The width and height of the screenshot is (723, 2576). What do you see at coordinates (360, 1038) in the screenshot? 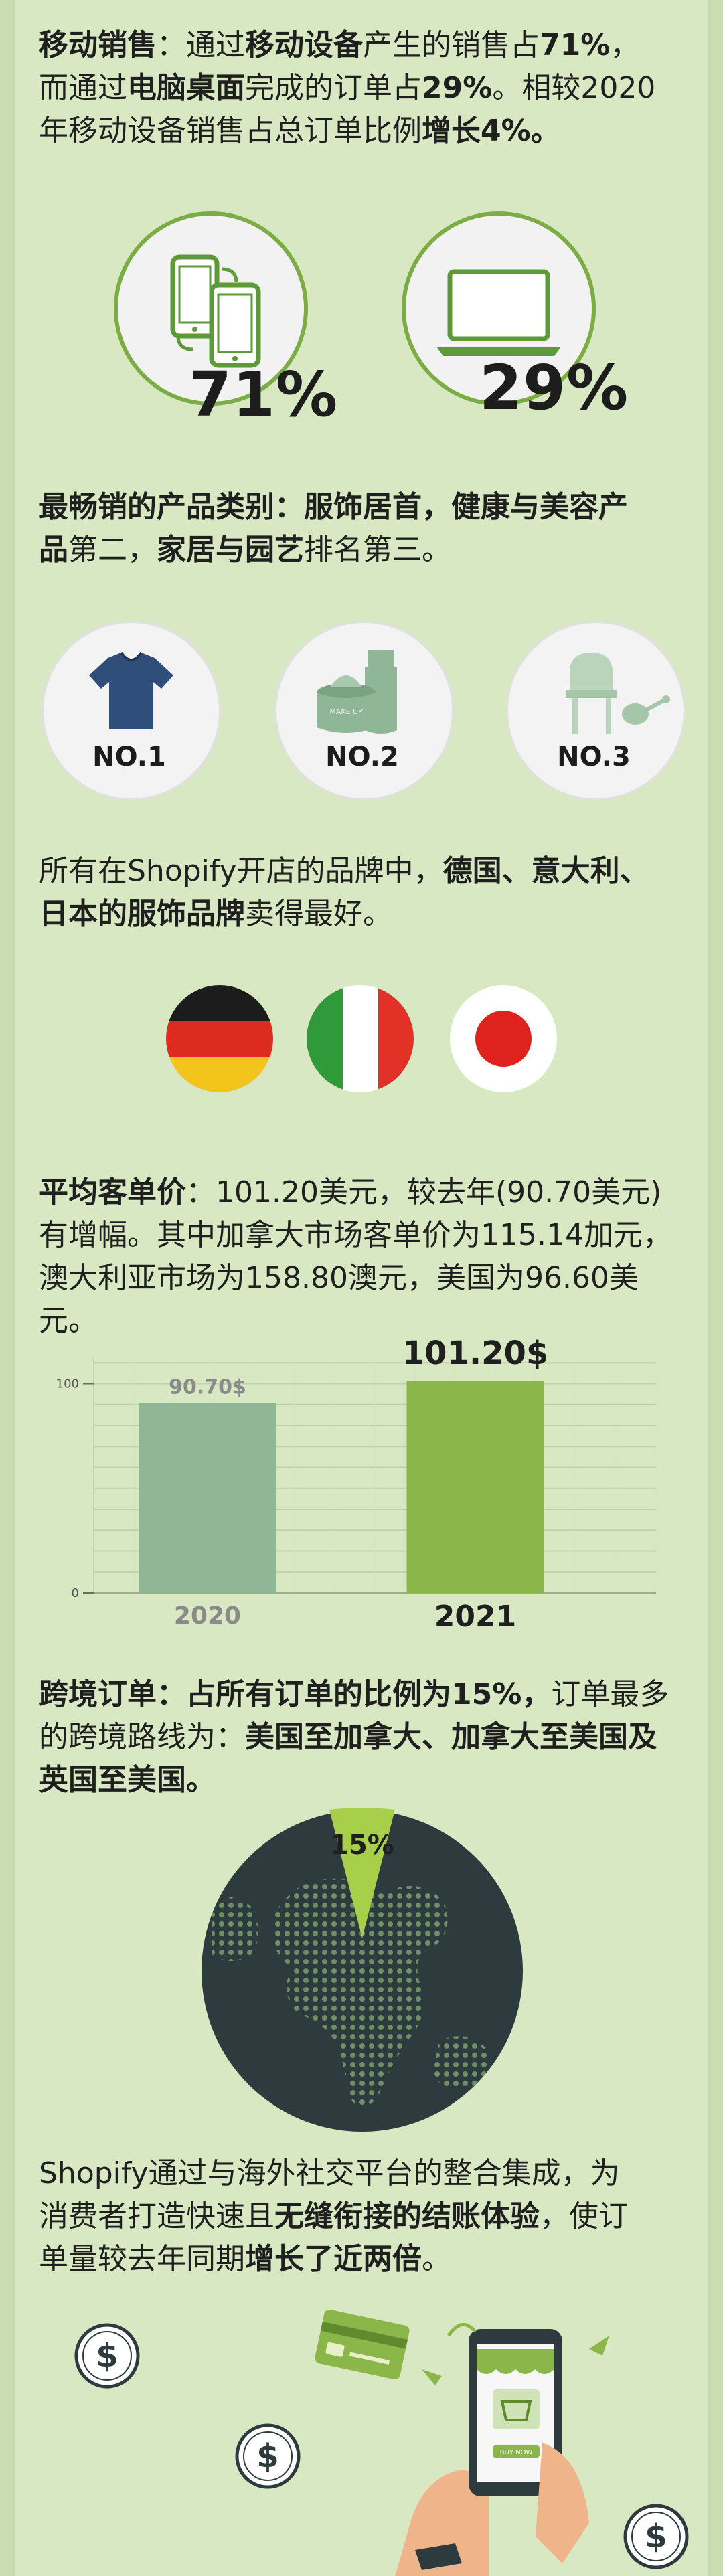
I see `italy-flag` at bounding box center [360, 1038].